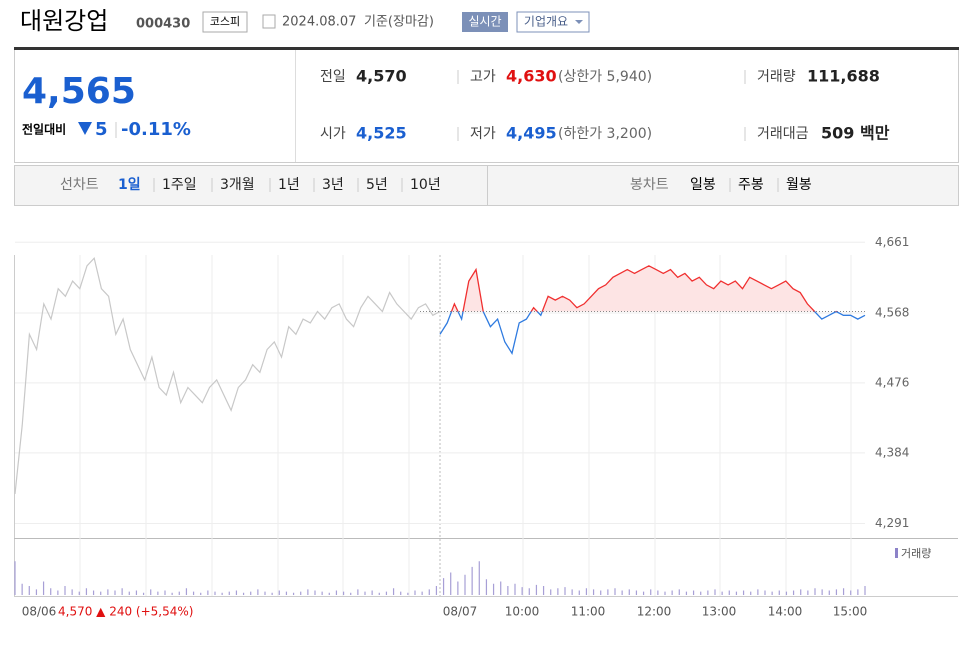  Describe the element at coordinates (652, 333) in the screenshot. I see `price-line-down` at that location.